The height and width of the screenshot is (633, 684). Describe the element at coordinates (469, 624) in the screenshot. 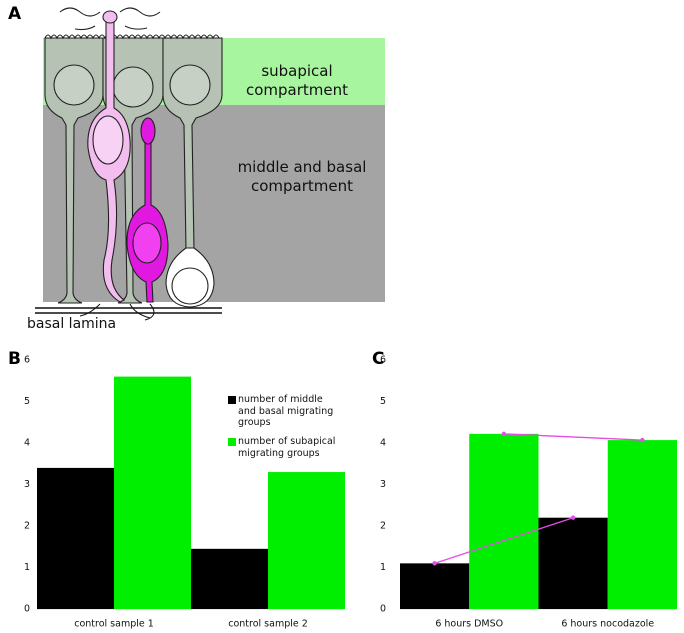

I see `x-tick-label: 6 hours DMSO` at that location.